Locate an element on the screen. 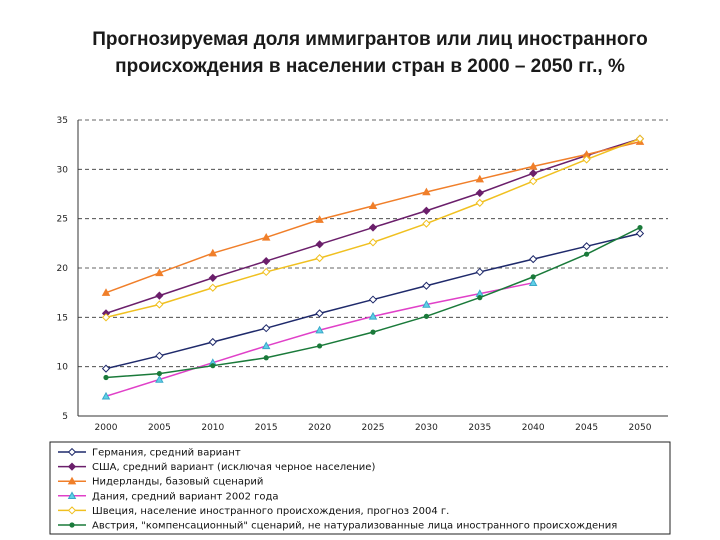 The width and height of the screenshot is (720, 540). x-tick-2025: 2025 is located at coordinates (373, 428).